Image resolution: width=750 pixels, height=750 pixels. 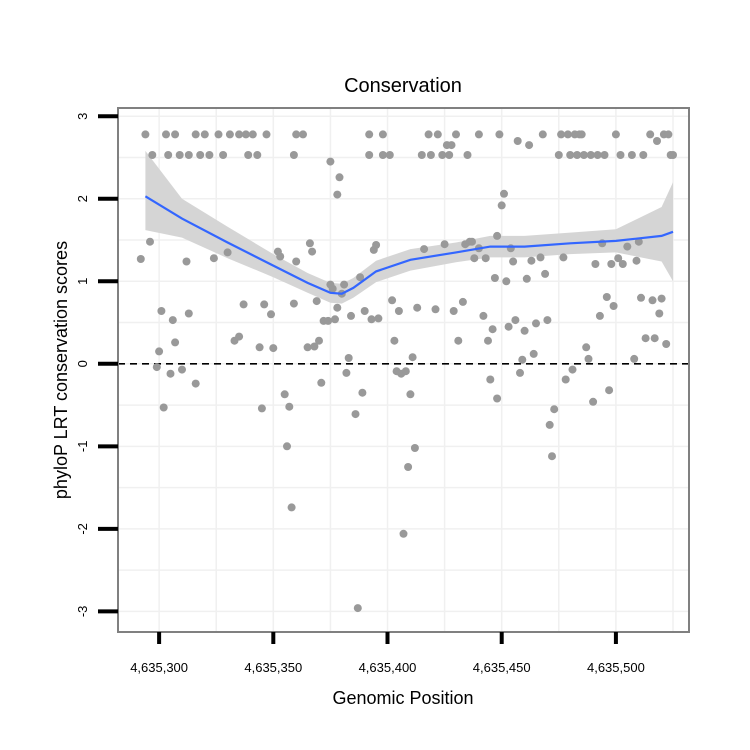 What do you see at coordinates (82, 281) in the screenshot?
I see `y-tick-label: 1` at bounding box center [82, 281].